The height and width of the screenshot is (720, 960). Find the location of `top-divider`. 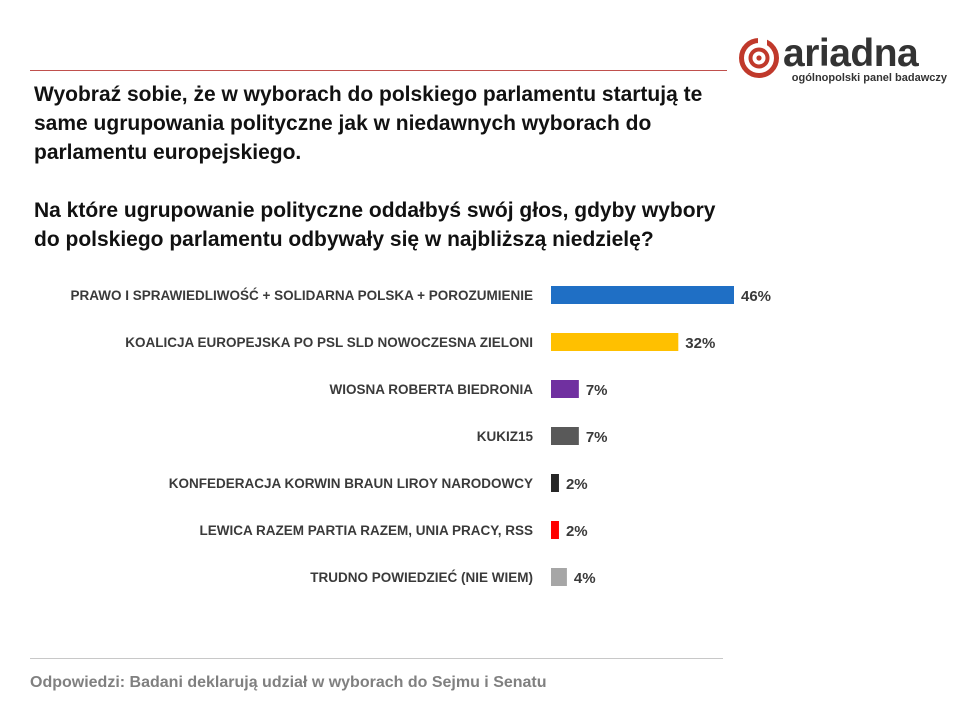

top-divider is located at coordinates (378, 70).